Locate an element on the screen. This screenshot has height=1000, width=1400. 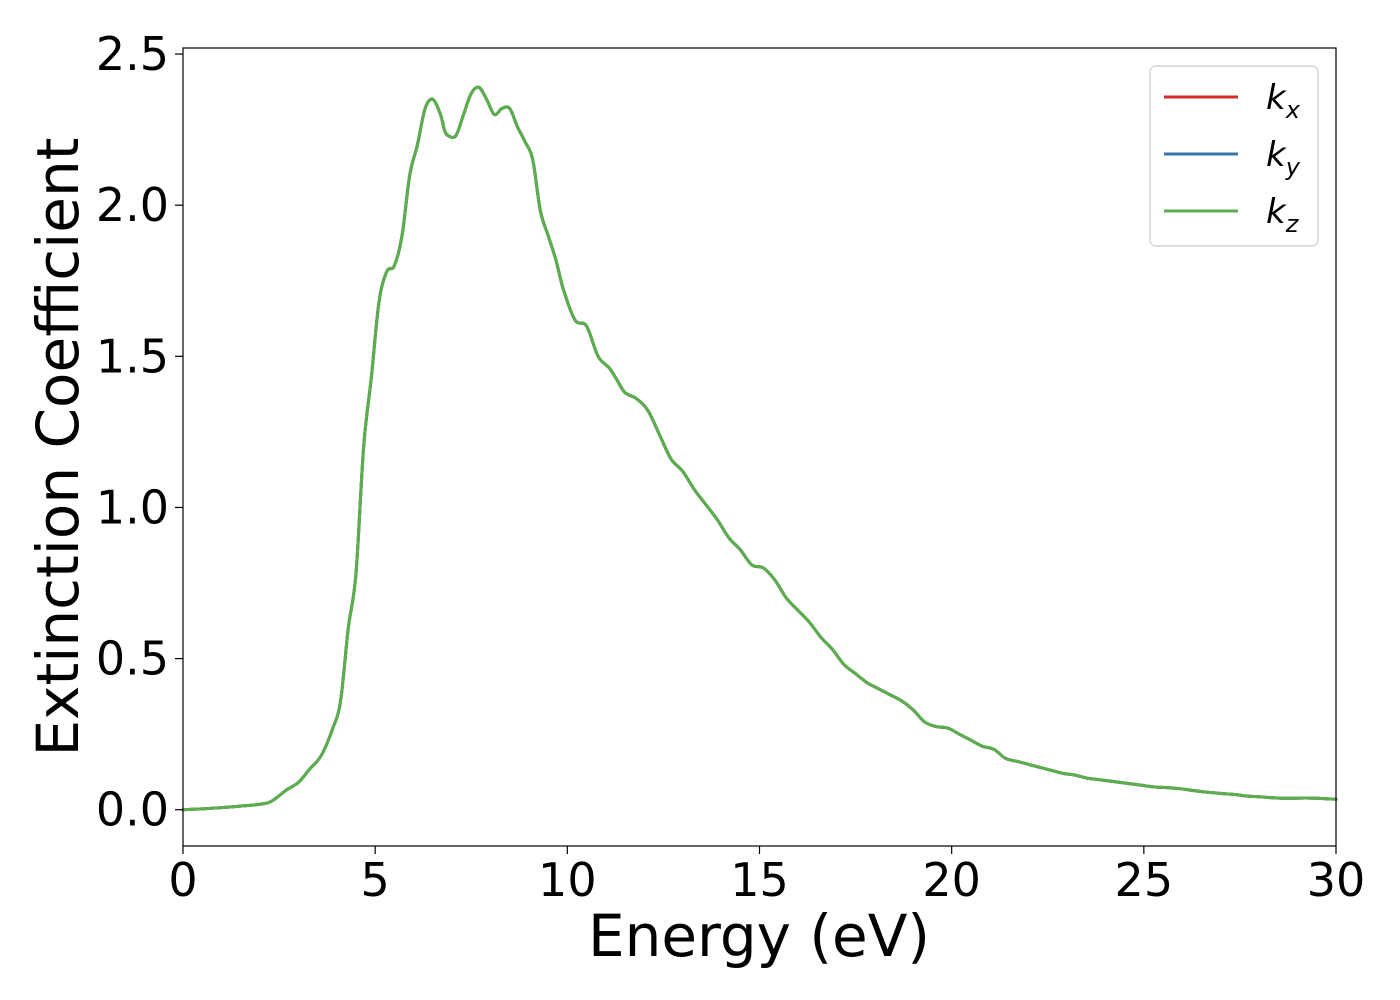
x-axis-title: Energy (eV) is located at coordinates (759, 936).